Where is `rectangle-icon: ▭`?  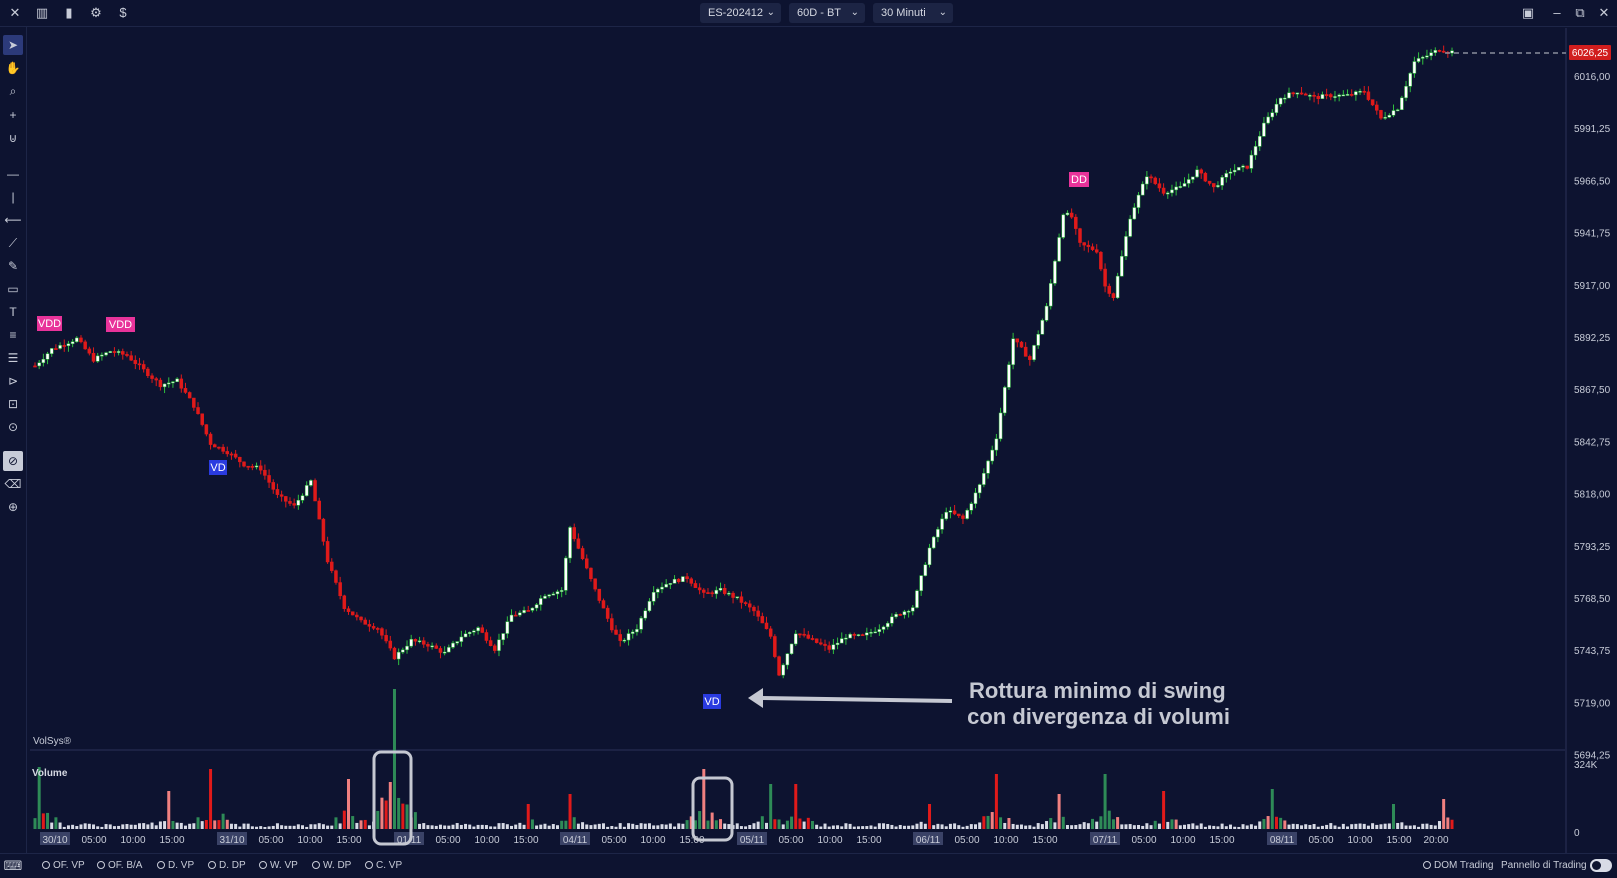 rectangle-icon: ▭ is located at coordinates (13, 289).